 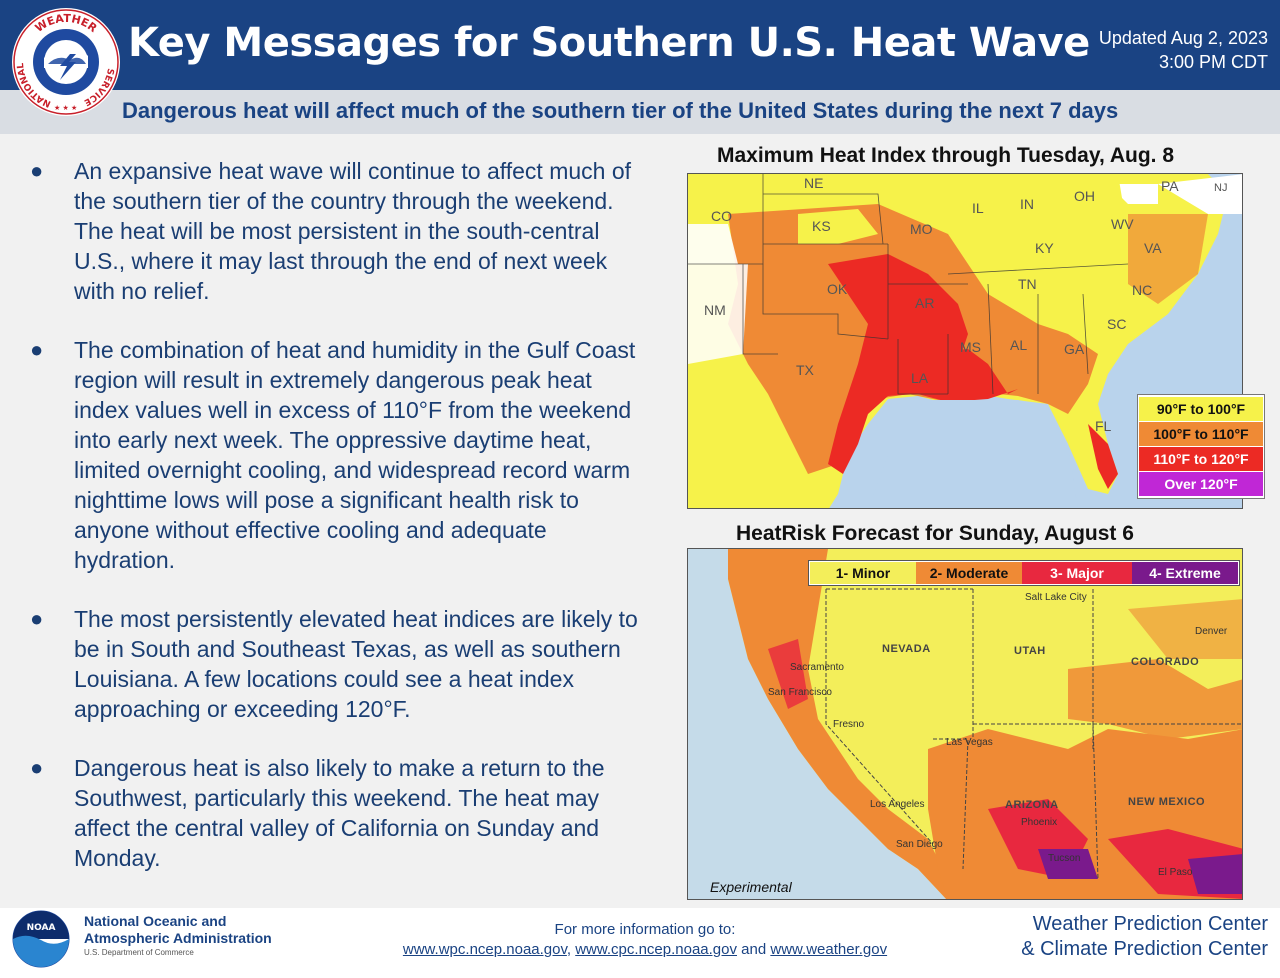 I want to click on state-label: KS, so click(x=821, y=226).